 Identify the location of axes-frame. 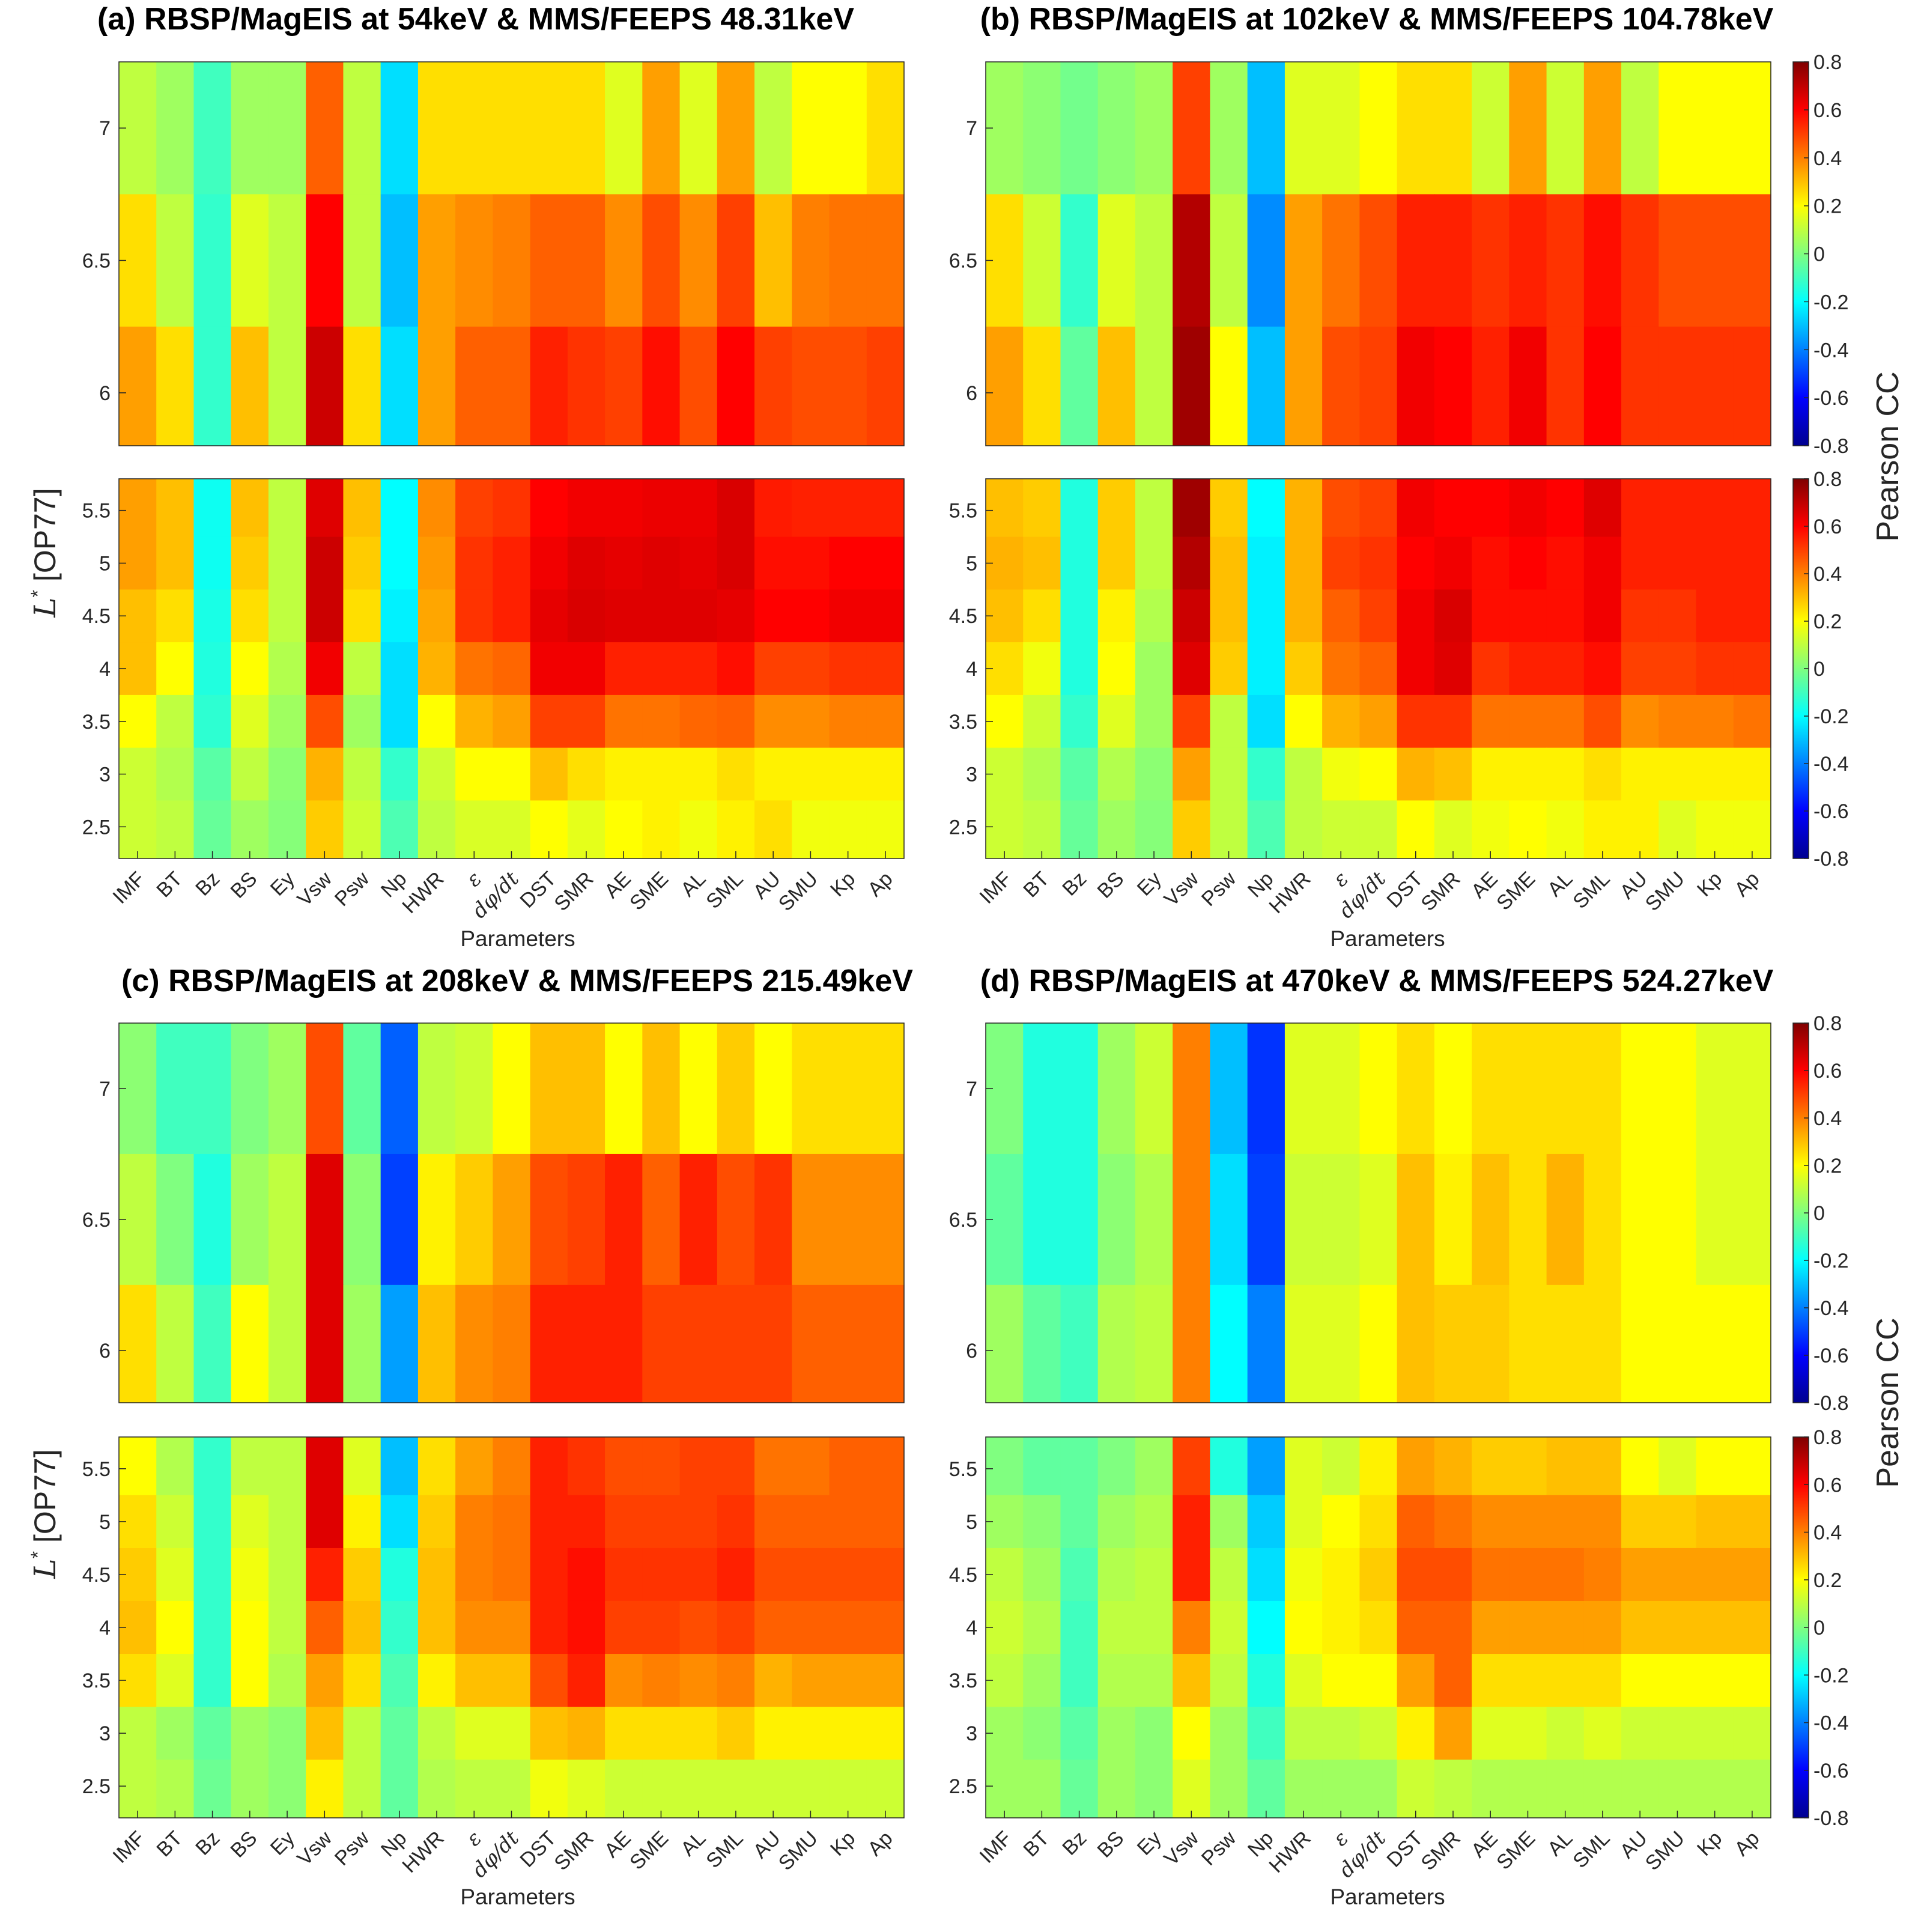
(511, 253).